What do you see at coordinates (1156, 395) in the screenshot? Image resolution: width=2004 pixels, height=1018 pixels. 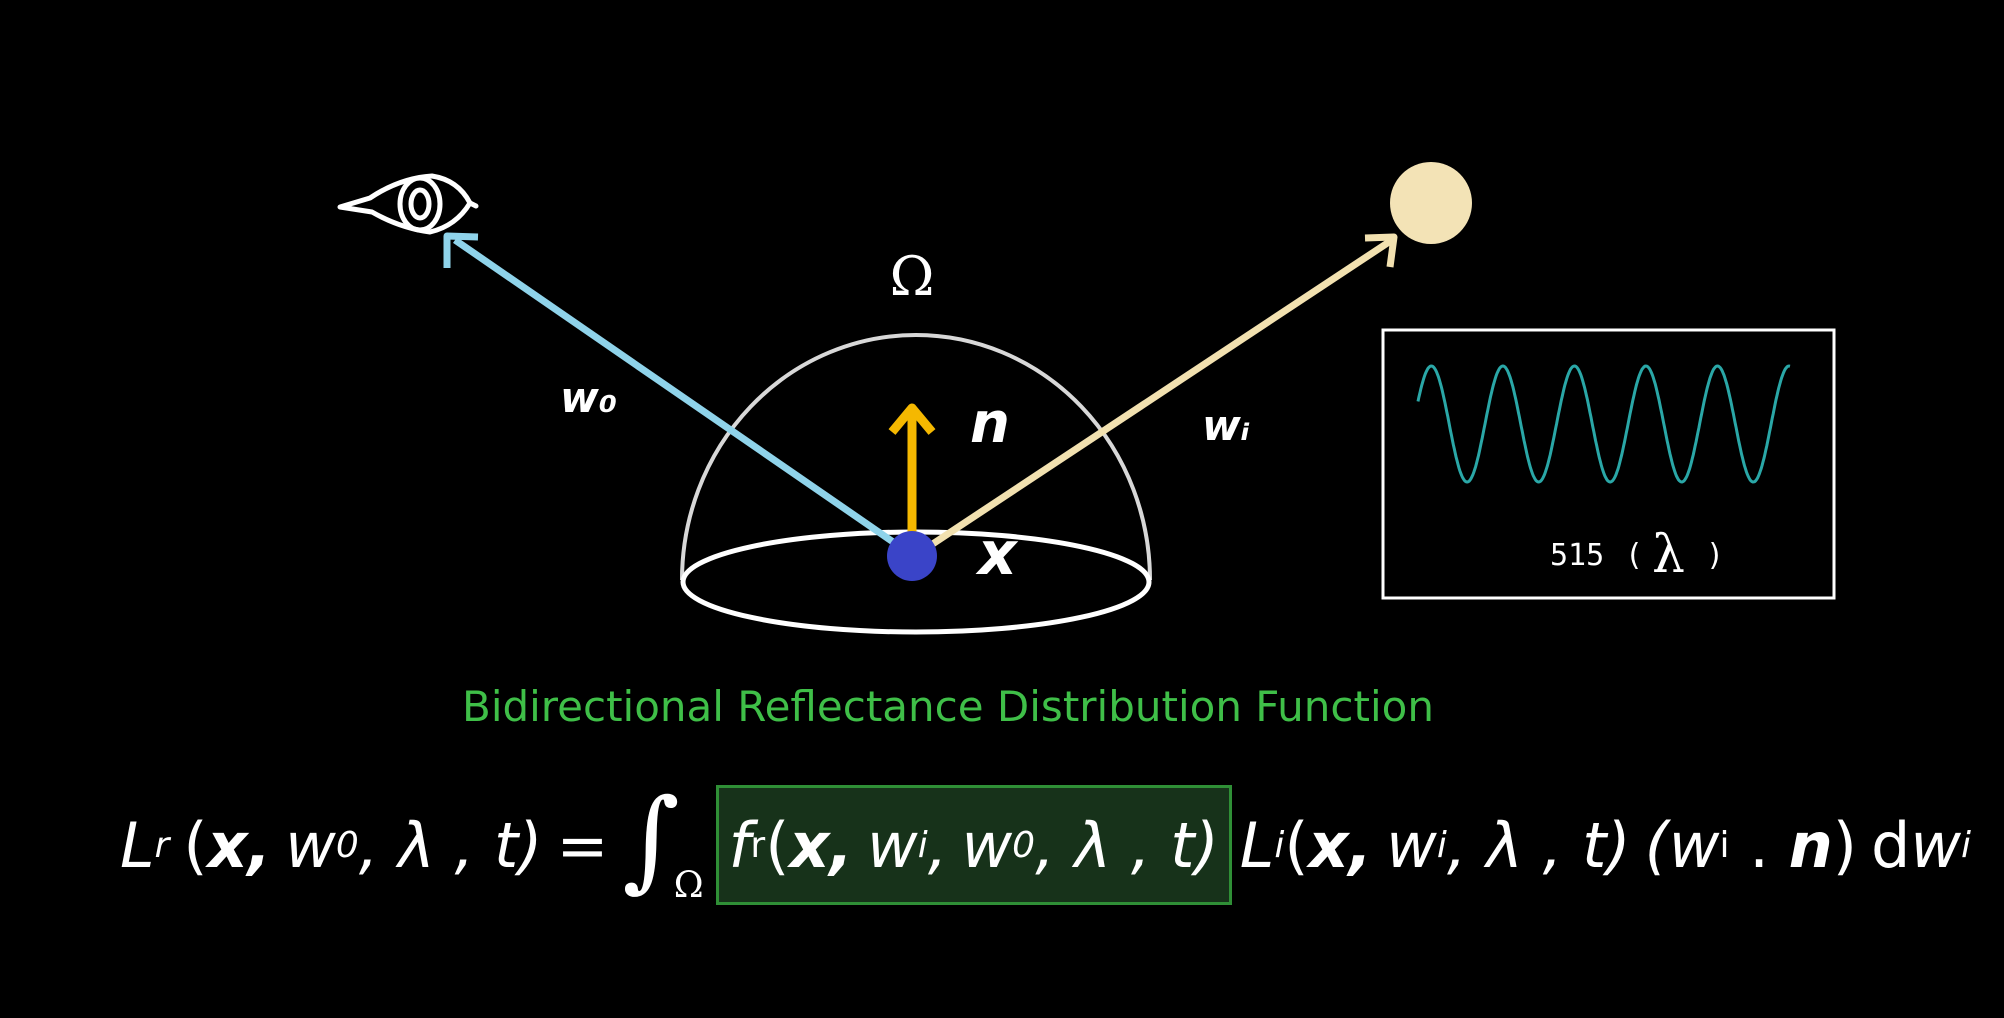 I see `incoming-ray` at bounding box center [1156, 395].